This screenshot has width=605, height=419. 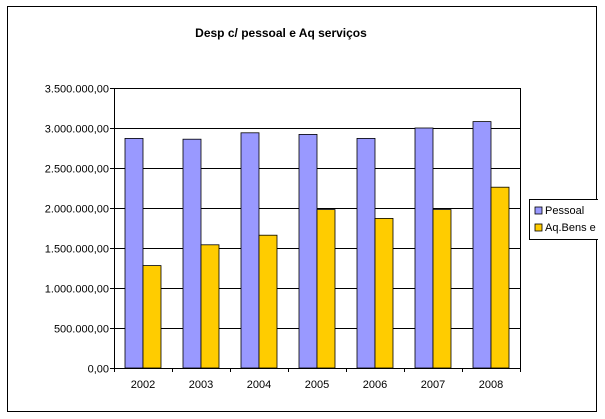 What do you see at coordinates (491, 385) in the screenshot?
I see `x-tick-label: 2008` at bounding box center [491, 385].